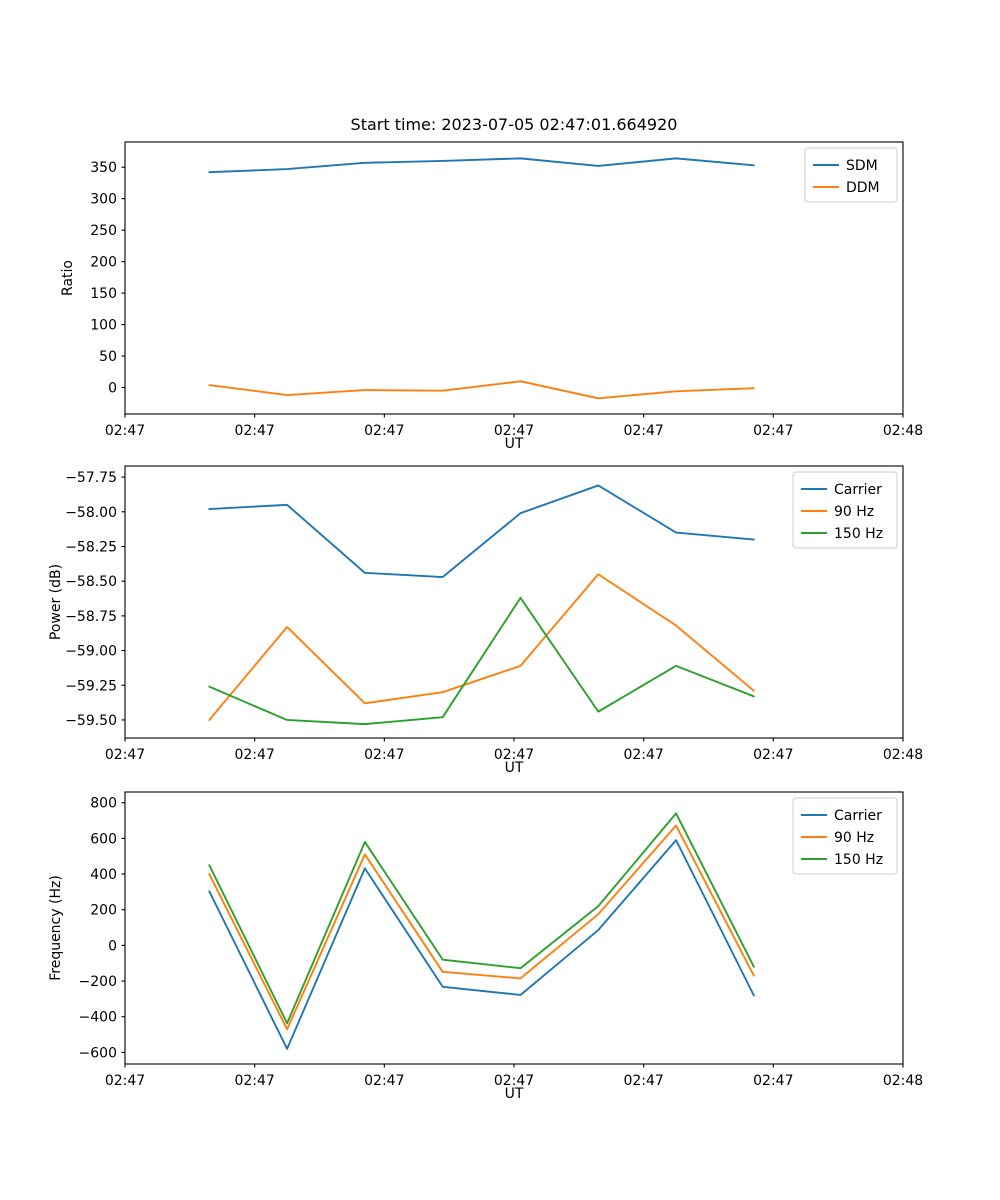 This screenshot has height=1200, width=1000. I want to click on panel-frequency-series, so click(481, 931).